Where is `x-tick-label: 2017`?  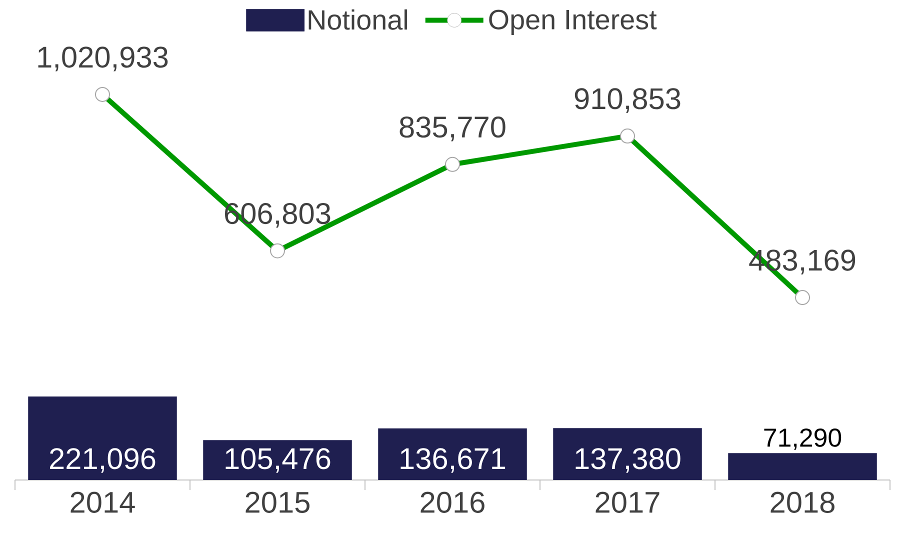
x-tick-label: 2017 is located at coordinates (628, 502).